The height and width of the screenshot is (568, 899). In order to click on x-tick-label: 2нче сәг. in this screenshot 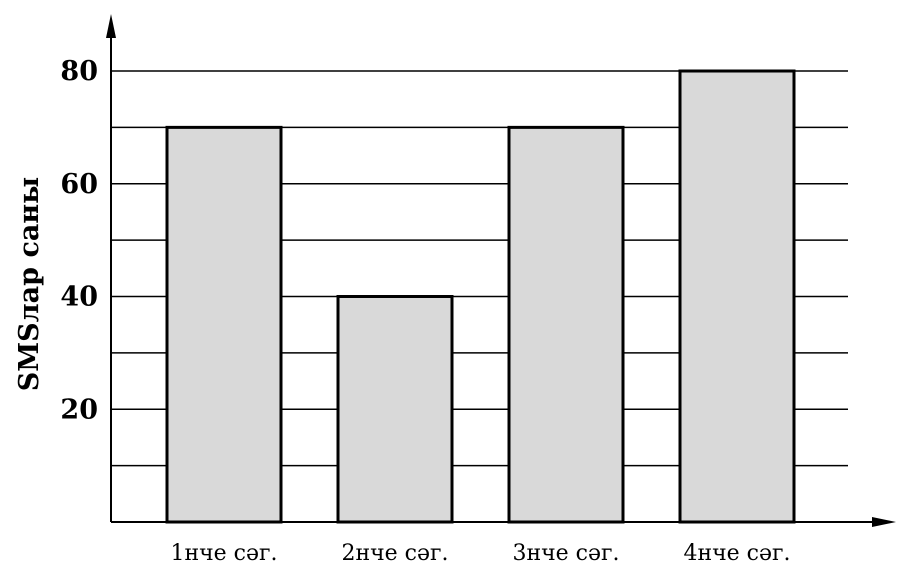, I will do `click(394, 553)`.